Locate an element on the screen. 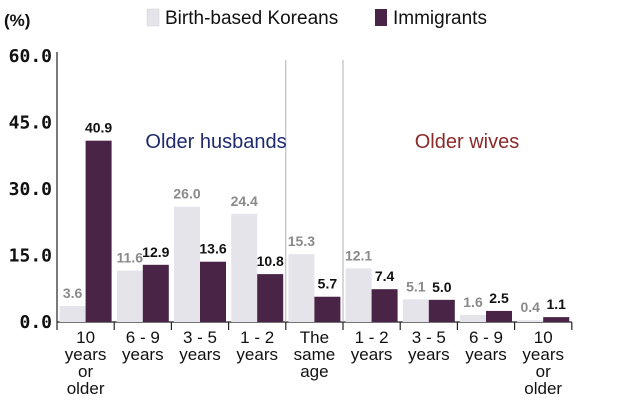 The height and width of the screenshot is (408, 619). data-label: 13.6 is located at coordinates (212, 249).